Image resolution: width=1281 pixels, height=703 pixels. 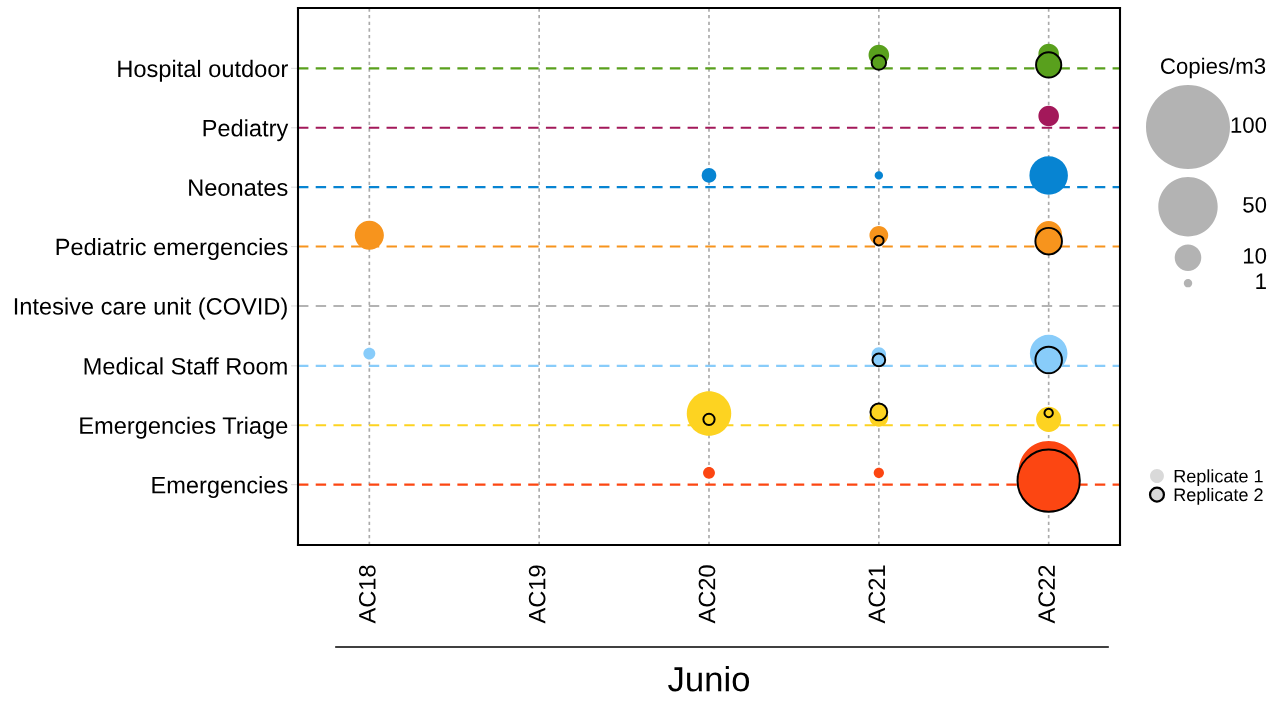 What do you see at coordinates (1047, 594) in the screenshot?
I see `x-tick-label: AC22` at bounding box center [1047, 594].